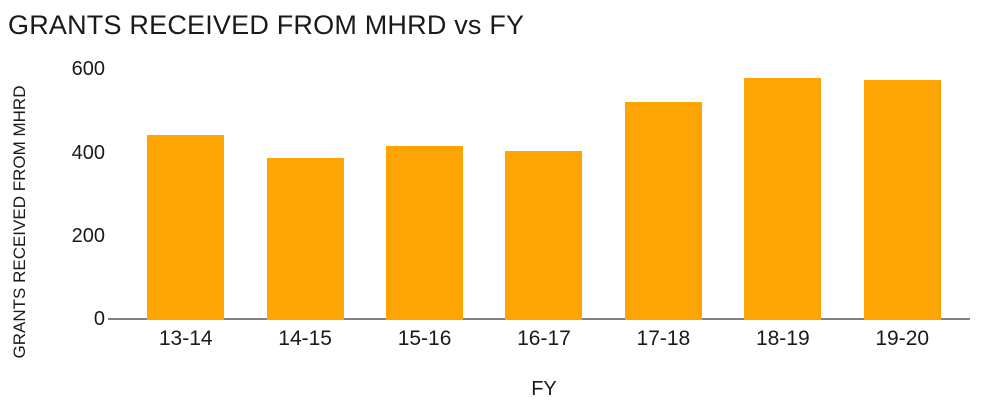 The height and width of the screenshot is (412, 983). What do you see at coordinates (544, 389) in the screenshot?
I see `x-axis-title: FY` at bounding box center [544, 389].